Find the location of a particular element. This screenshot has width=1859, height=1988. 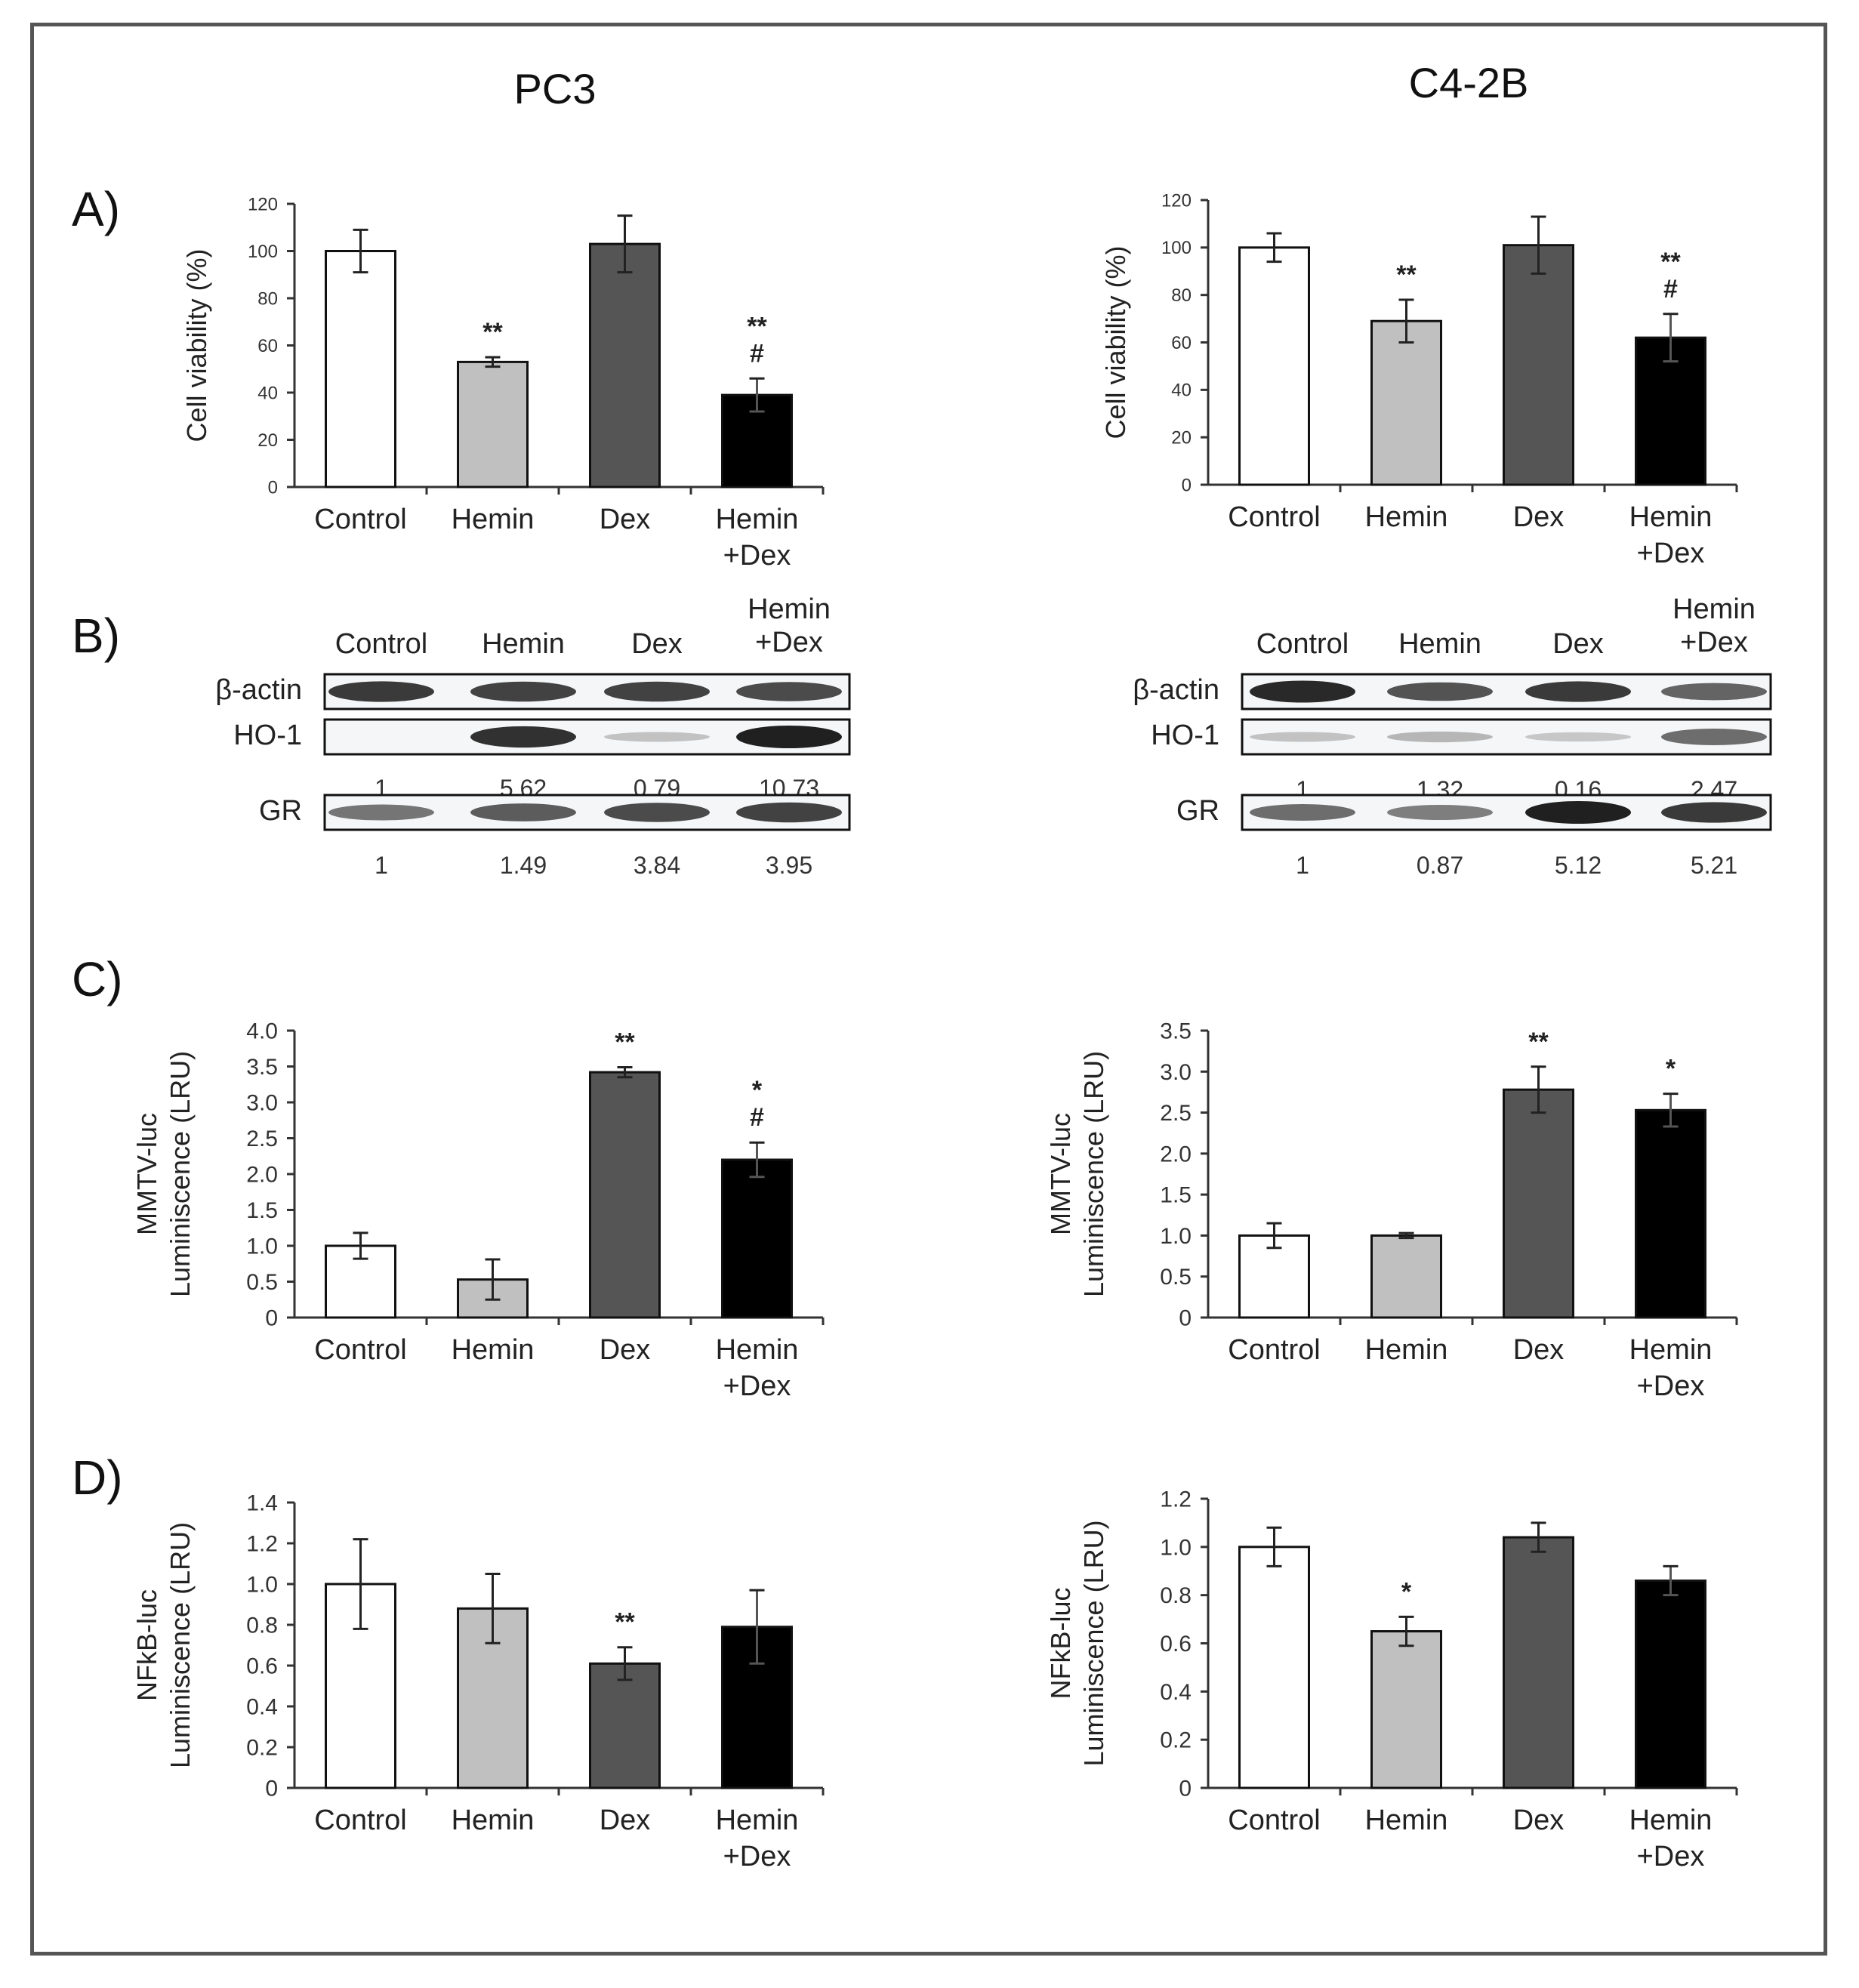

lane-header: +Dex is located at coordinates (789, 642).